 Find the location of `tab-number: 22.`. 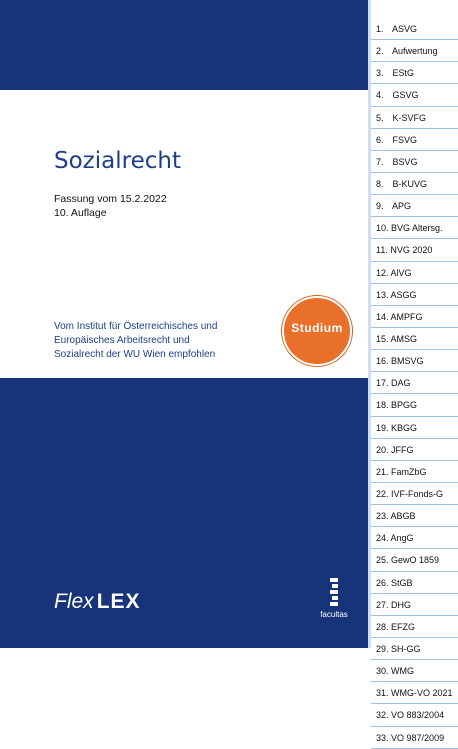

tab-number: 22. is located at coordinates (382, 493).